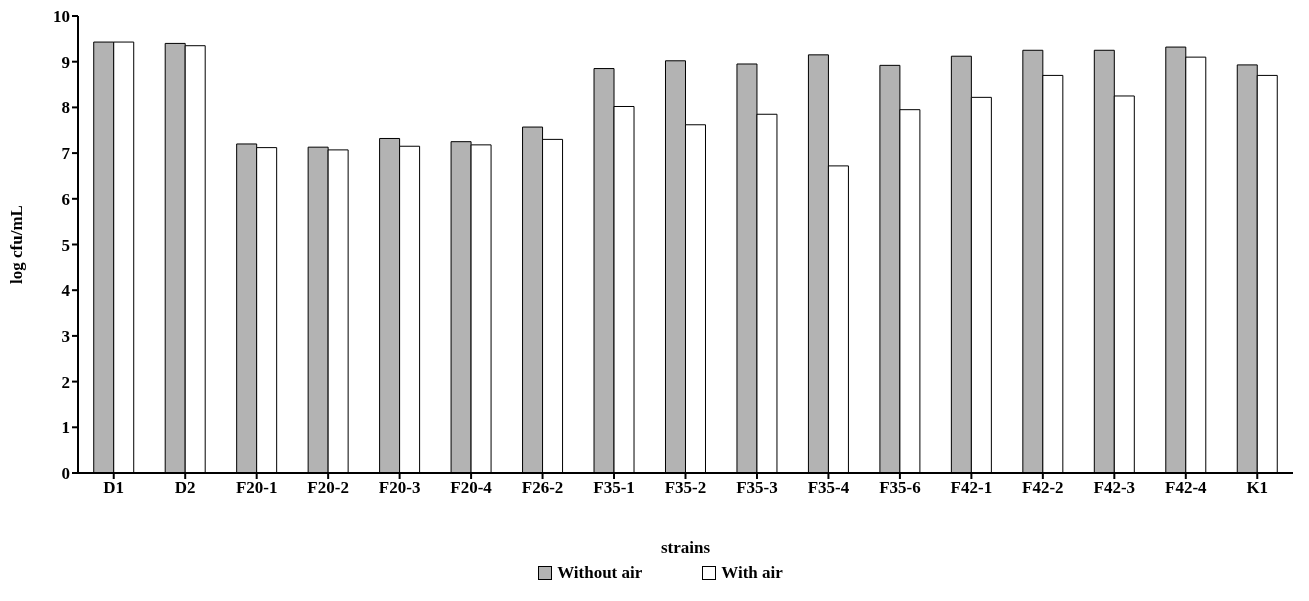 The width and height of the screenshot is (1309, 601). What do you see at coordinates (971, 488) in the screenshot?
I see `x-tick-label: F42-1` at bounding box center [971, 488].